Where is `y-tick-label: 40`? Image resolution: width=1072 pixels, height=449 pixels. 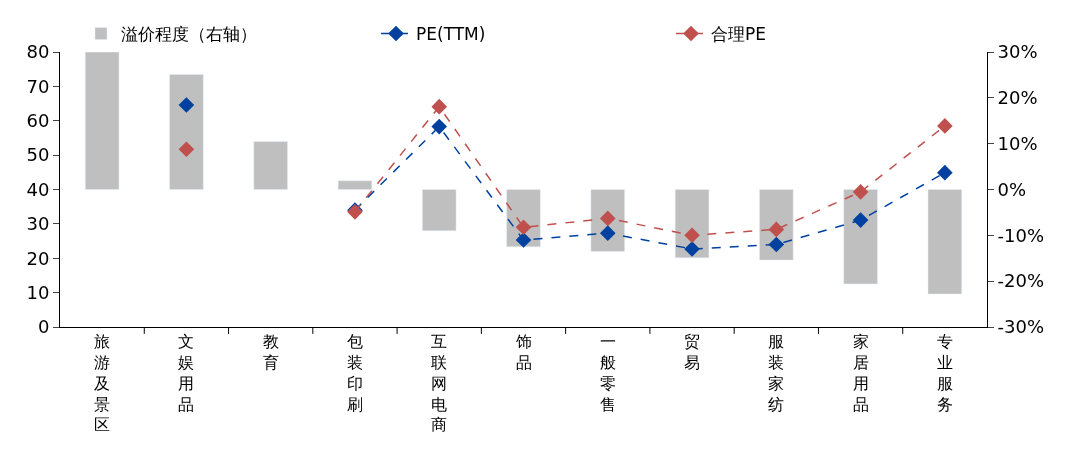
y-tick-label: 40 is located at coordinates (38, 189).